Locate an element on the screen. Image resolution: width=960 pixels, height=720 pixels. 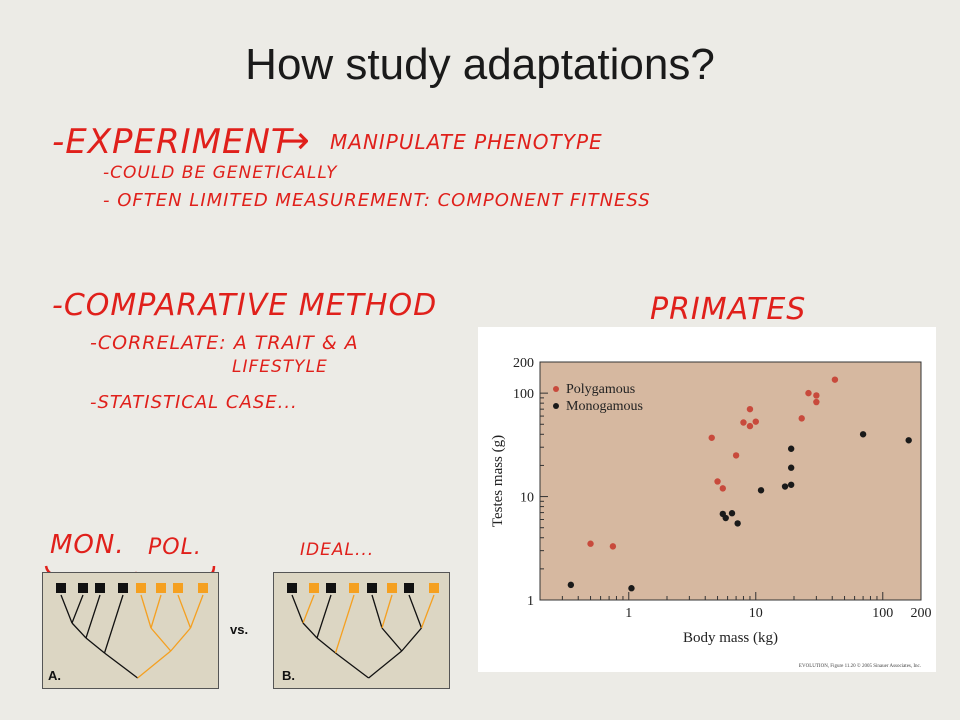
note-manipulate: MANIPULATE PHENOTYPE is located at coordinates (466, 142).